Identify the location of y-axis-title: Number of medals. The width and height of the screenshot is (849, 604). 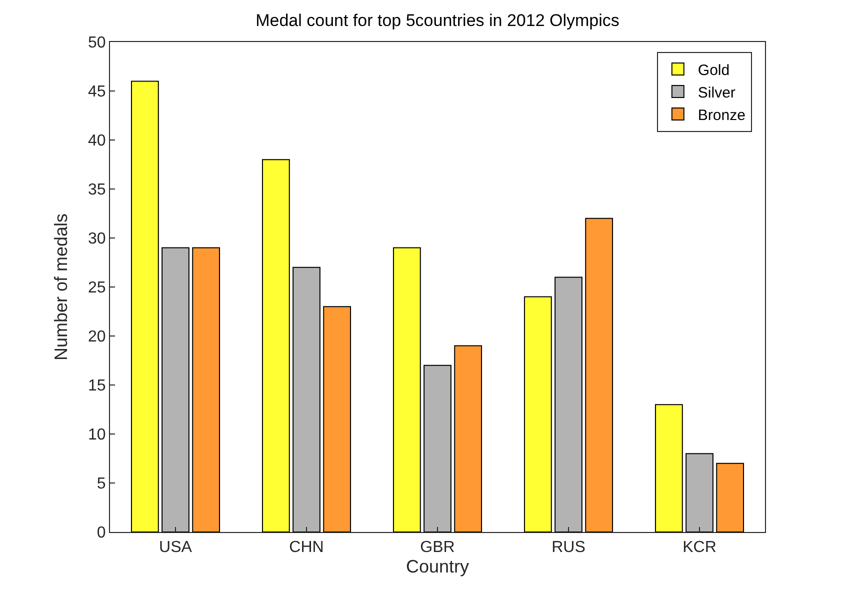
(61, 287).